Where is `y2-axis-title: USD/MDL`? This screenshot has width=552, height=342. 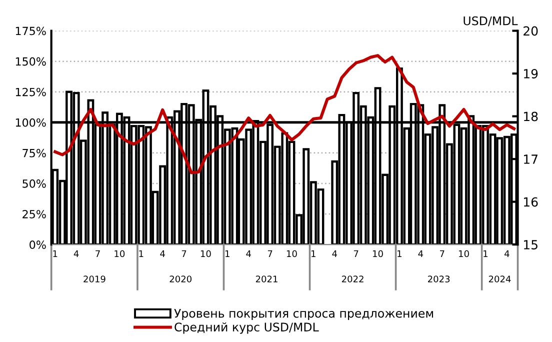
y2-axis-title: USD/MDL is located at coordinates (491, 21).